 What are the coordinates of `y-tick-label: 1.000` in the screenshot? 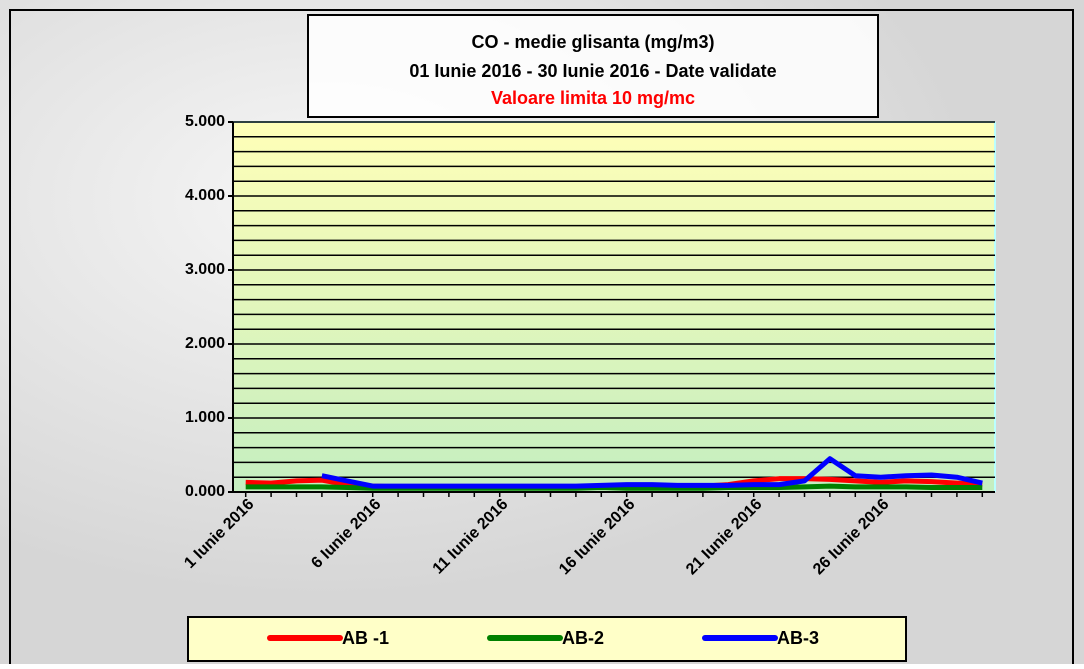 It's located at (205, 417).